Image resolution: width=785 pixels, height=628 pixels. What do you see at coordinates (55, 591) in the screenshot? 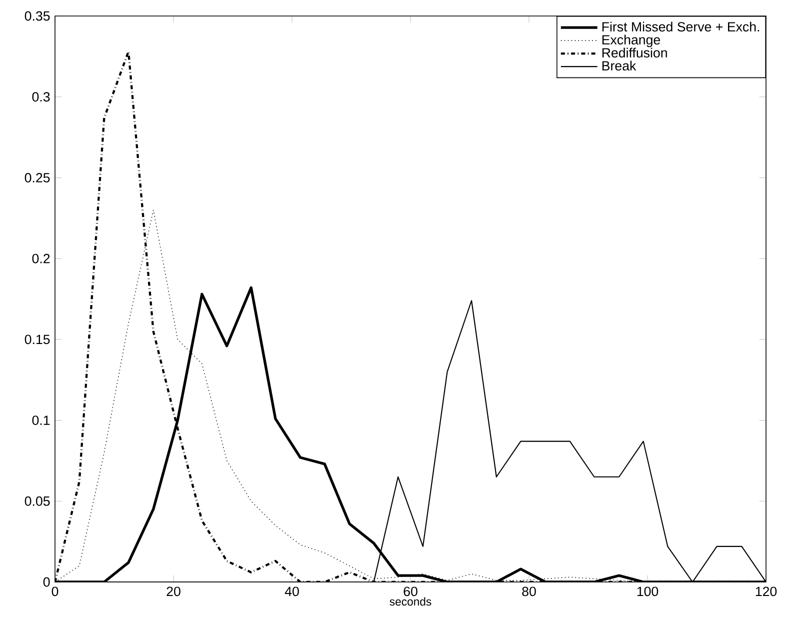
I see `x-tick-label: 0` at bounding box center [55, 591].